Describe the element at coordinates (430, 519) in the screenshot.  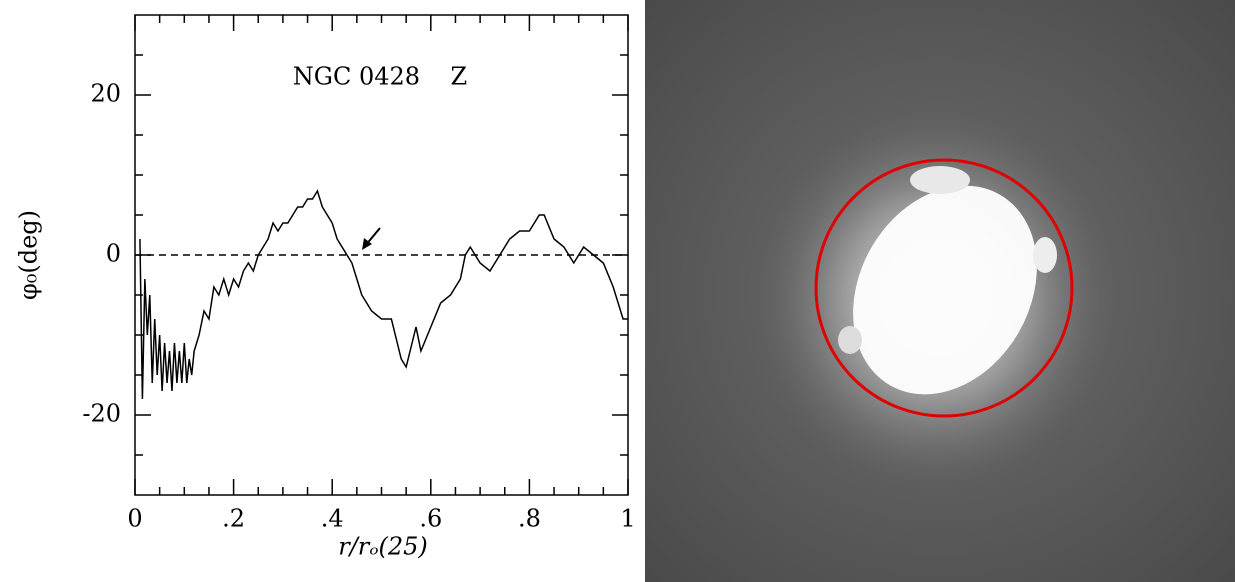
I see `x-tick-label: .6` at that location.